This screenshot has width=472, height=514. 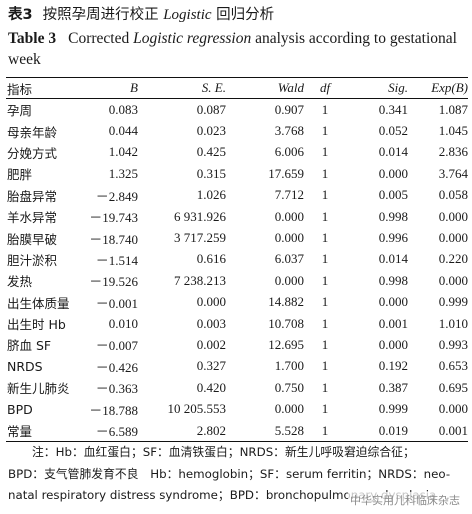 I want to click on table-cell: 0.087, so click(x=211, y=109).